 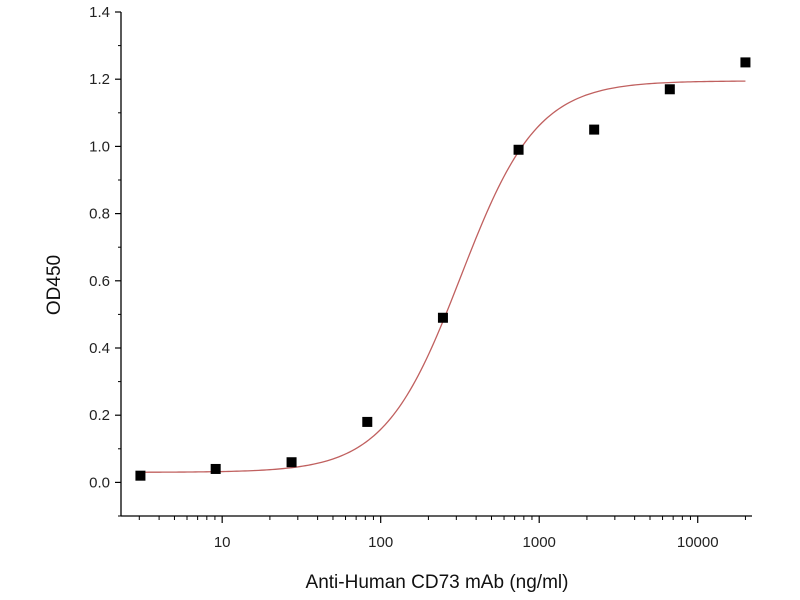 I want to click on x-tick-label: 1000, so click(x=539, y=542).